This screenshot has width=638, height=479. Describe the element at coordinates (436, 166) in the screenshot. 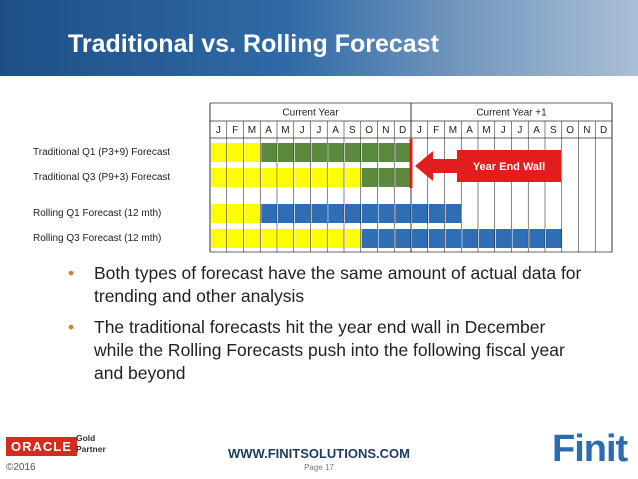

I see `wall-arrow` at that location.